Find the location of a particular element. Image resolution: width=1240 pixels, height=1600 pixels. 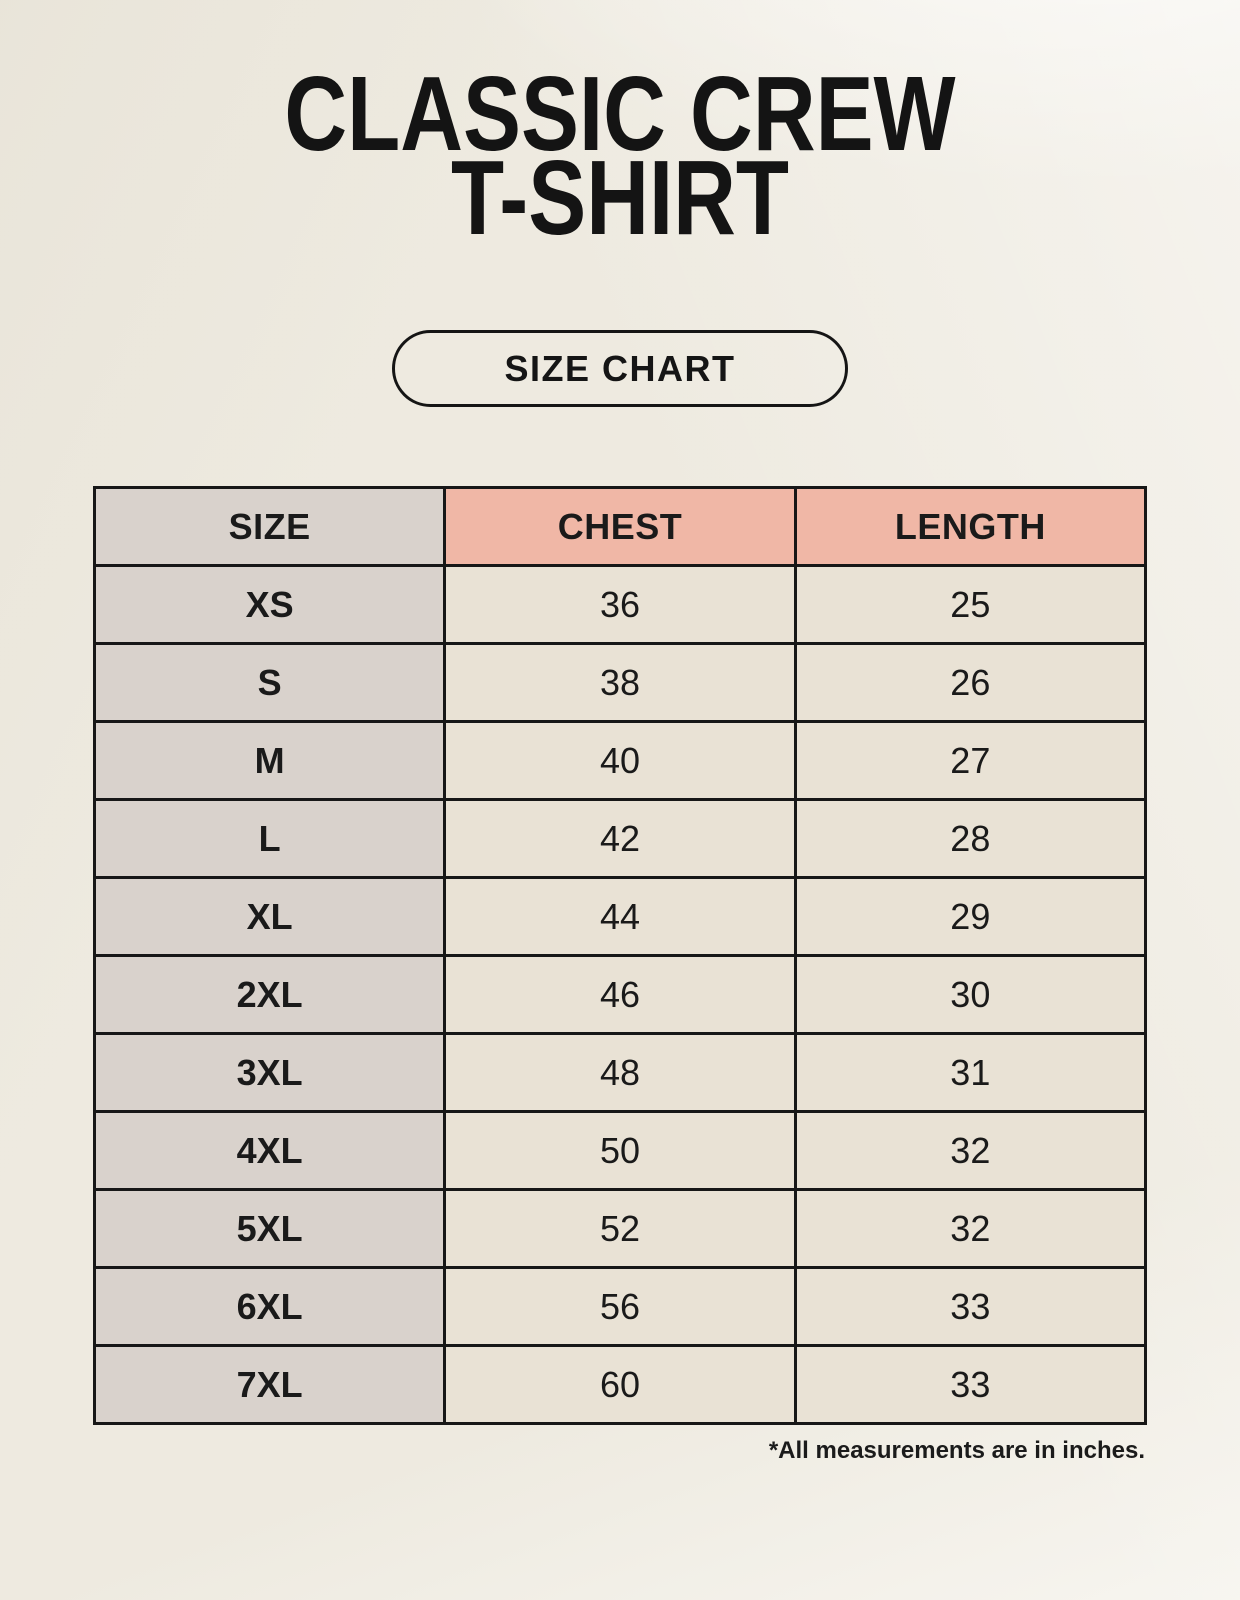

chest-cell: 42 is located at coordinates (620, 838).